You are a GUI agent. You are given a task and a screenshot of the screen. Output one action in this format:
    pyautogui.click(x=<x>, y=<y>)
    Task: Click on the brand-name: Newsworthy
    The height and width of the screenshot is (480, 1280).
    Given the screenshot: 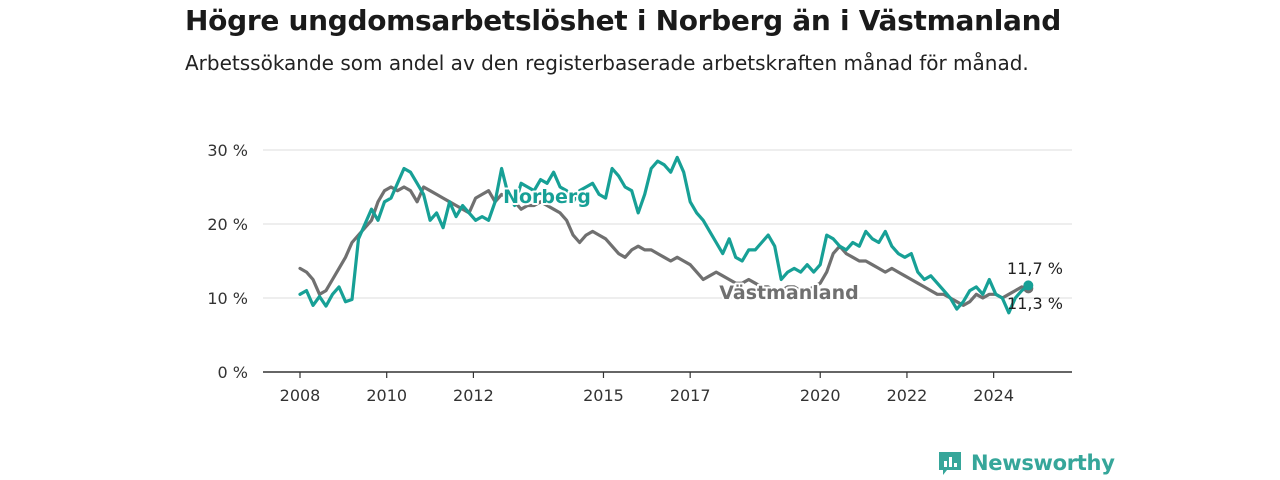 What is the action you would take?
    pyautogui.click(x=1043, y=463)
    